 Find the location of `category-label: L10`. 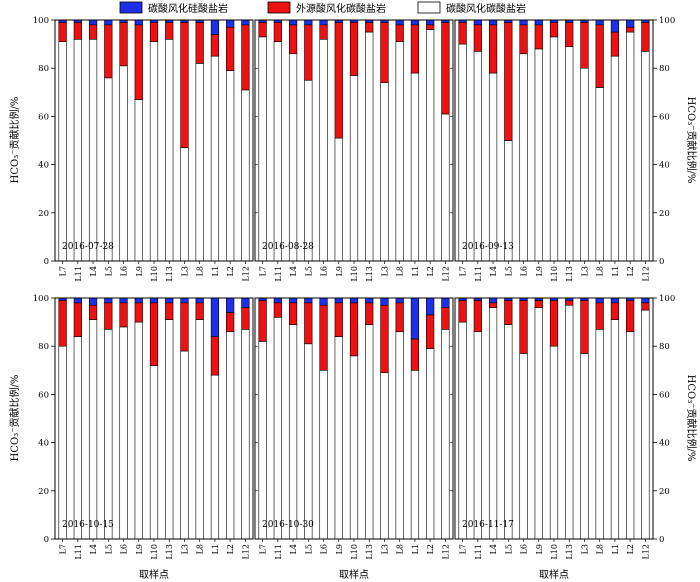

category-label: L10 is located at coordinates (354, 552).